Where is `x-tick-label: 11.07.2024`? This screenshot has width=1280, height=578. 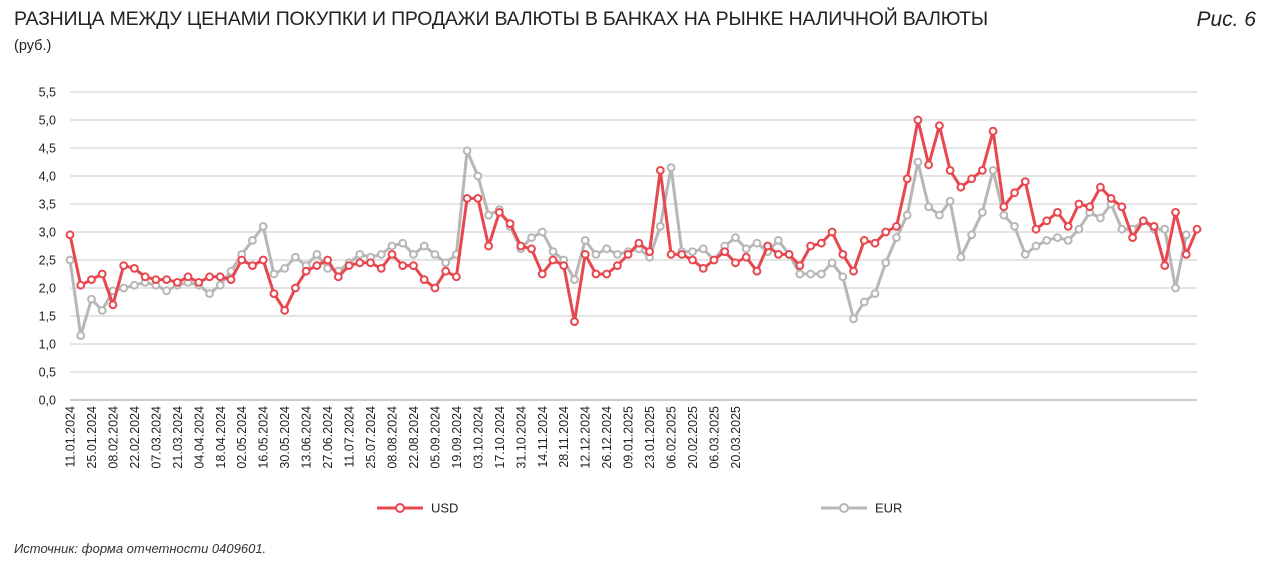 x-tick-label: 11.07.2024 is located at coordinates (350, 437).